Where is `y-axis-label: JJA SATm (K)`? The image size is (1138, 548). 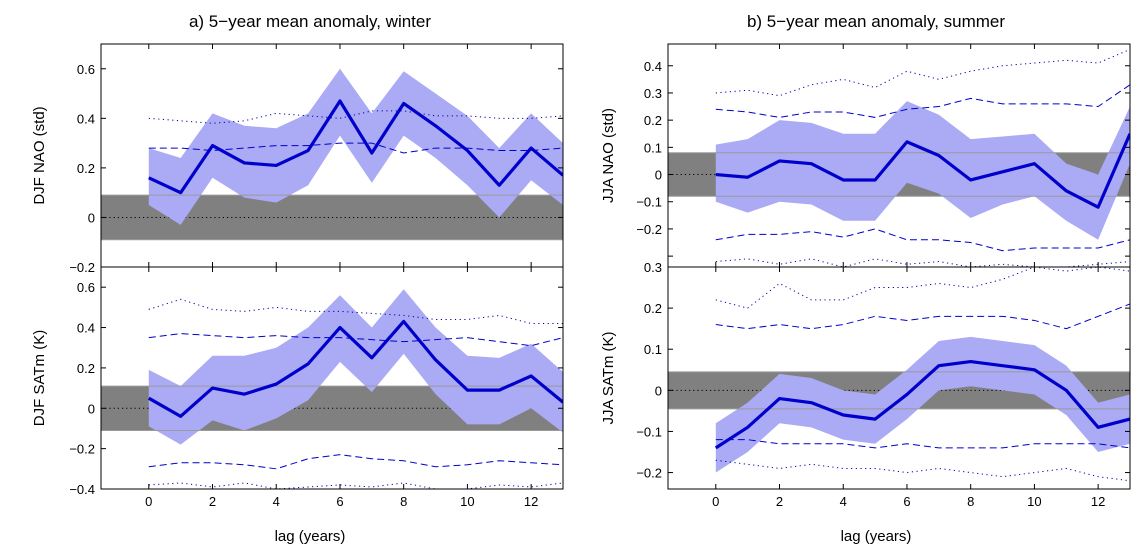 y-axis-label: JJA SATm (K) is located at coordinates (608, 377).